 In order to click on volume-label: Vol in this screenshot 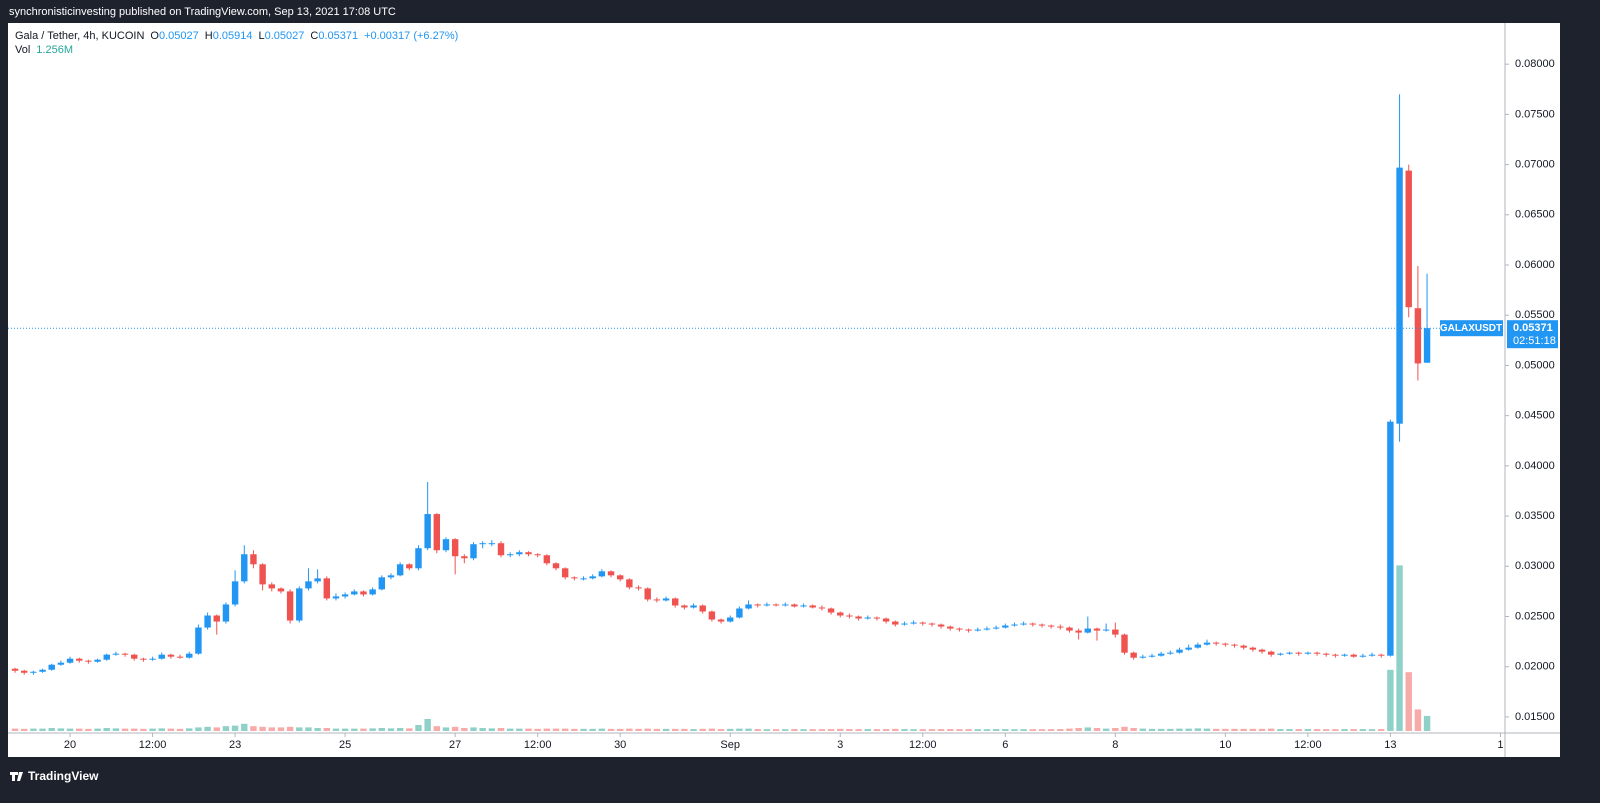, I will do `click(22, 50)`.